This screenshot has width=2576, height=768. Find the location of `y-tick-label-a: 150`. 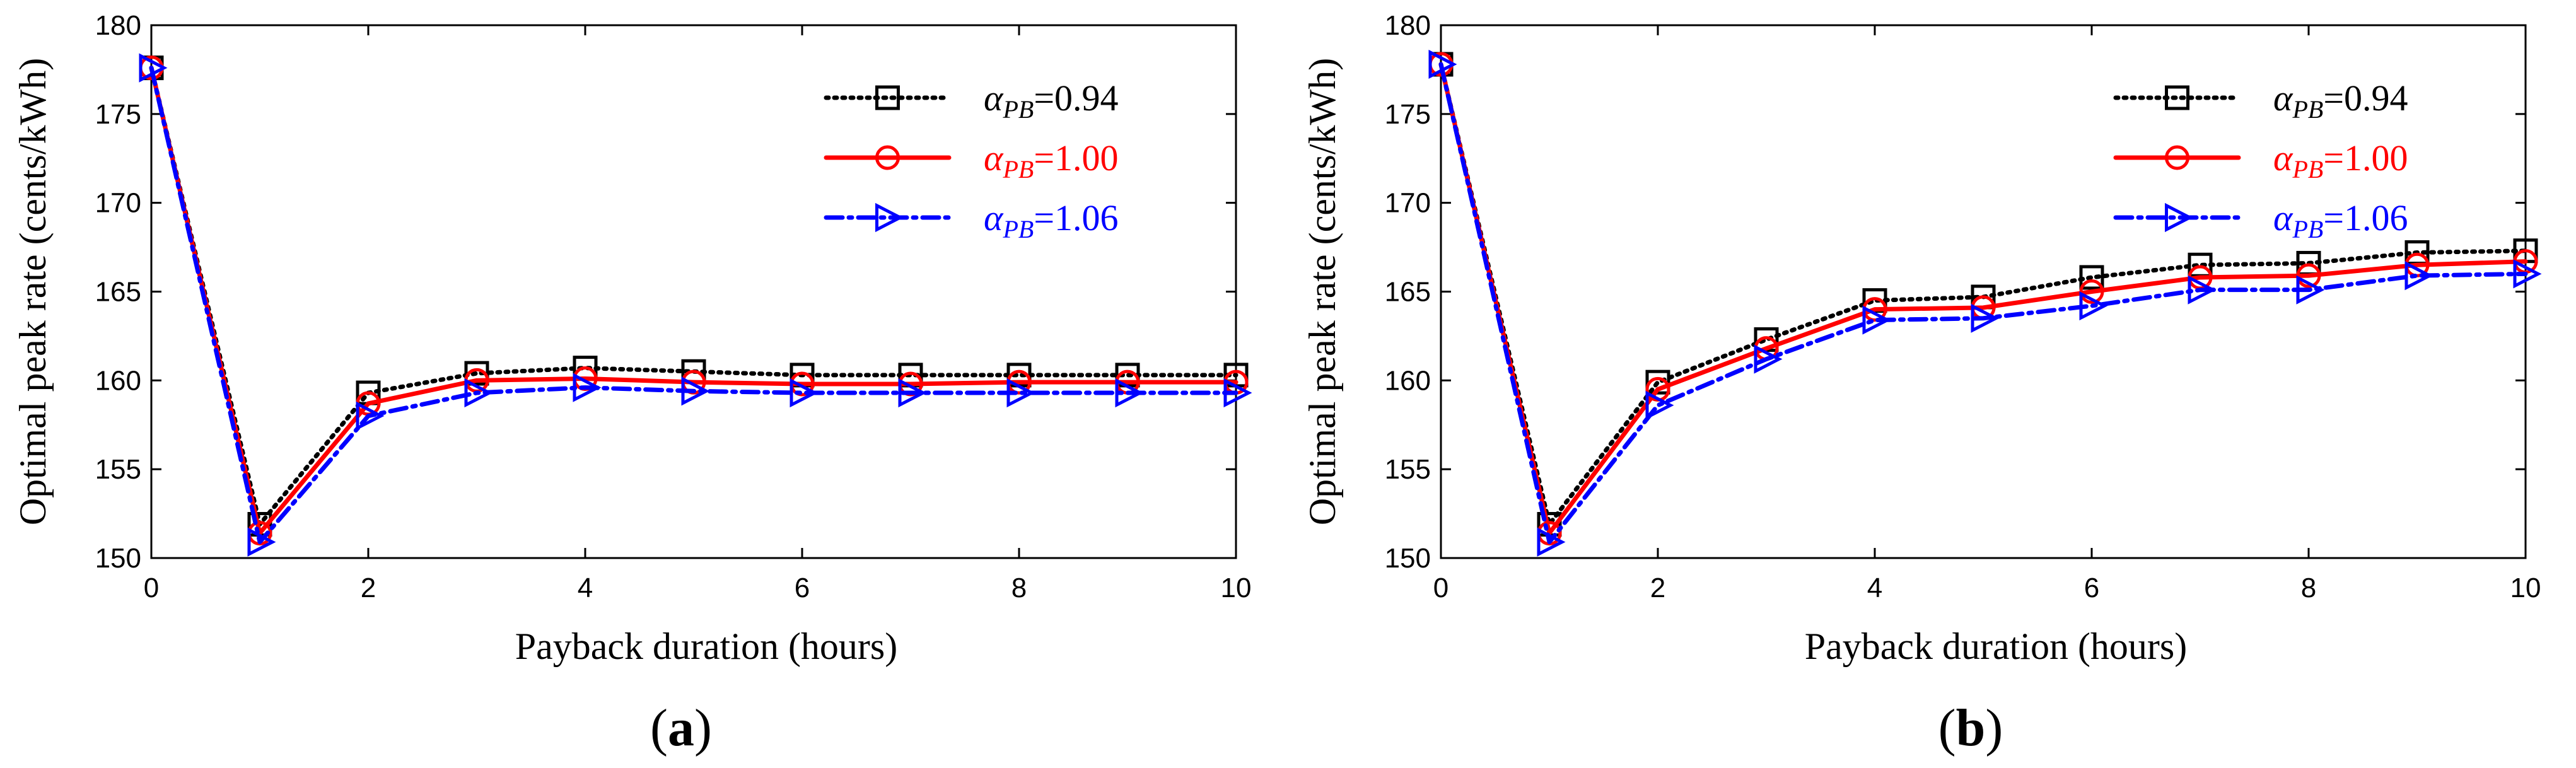

y-tick-label-a: 150 is located at coordinates (118, 558).